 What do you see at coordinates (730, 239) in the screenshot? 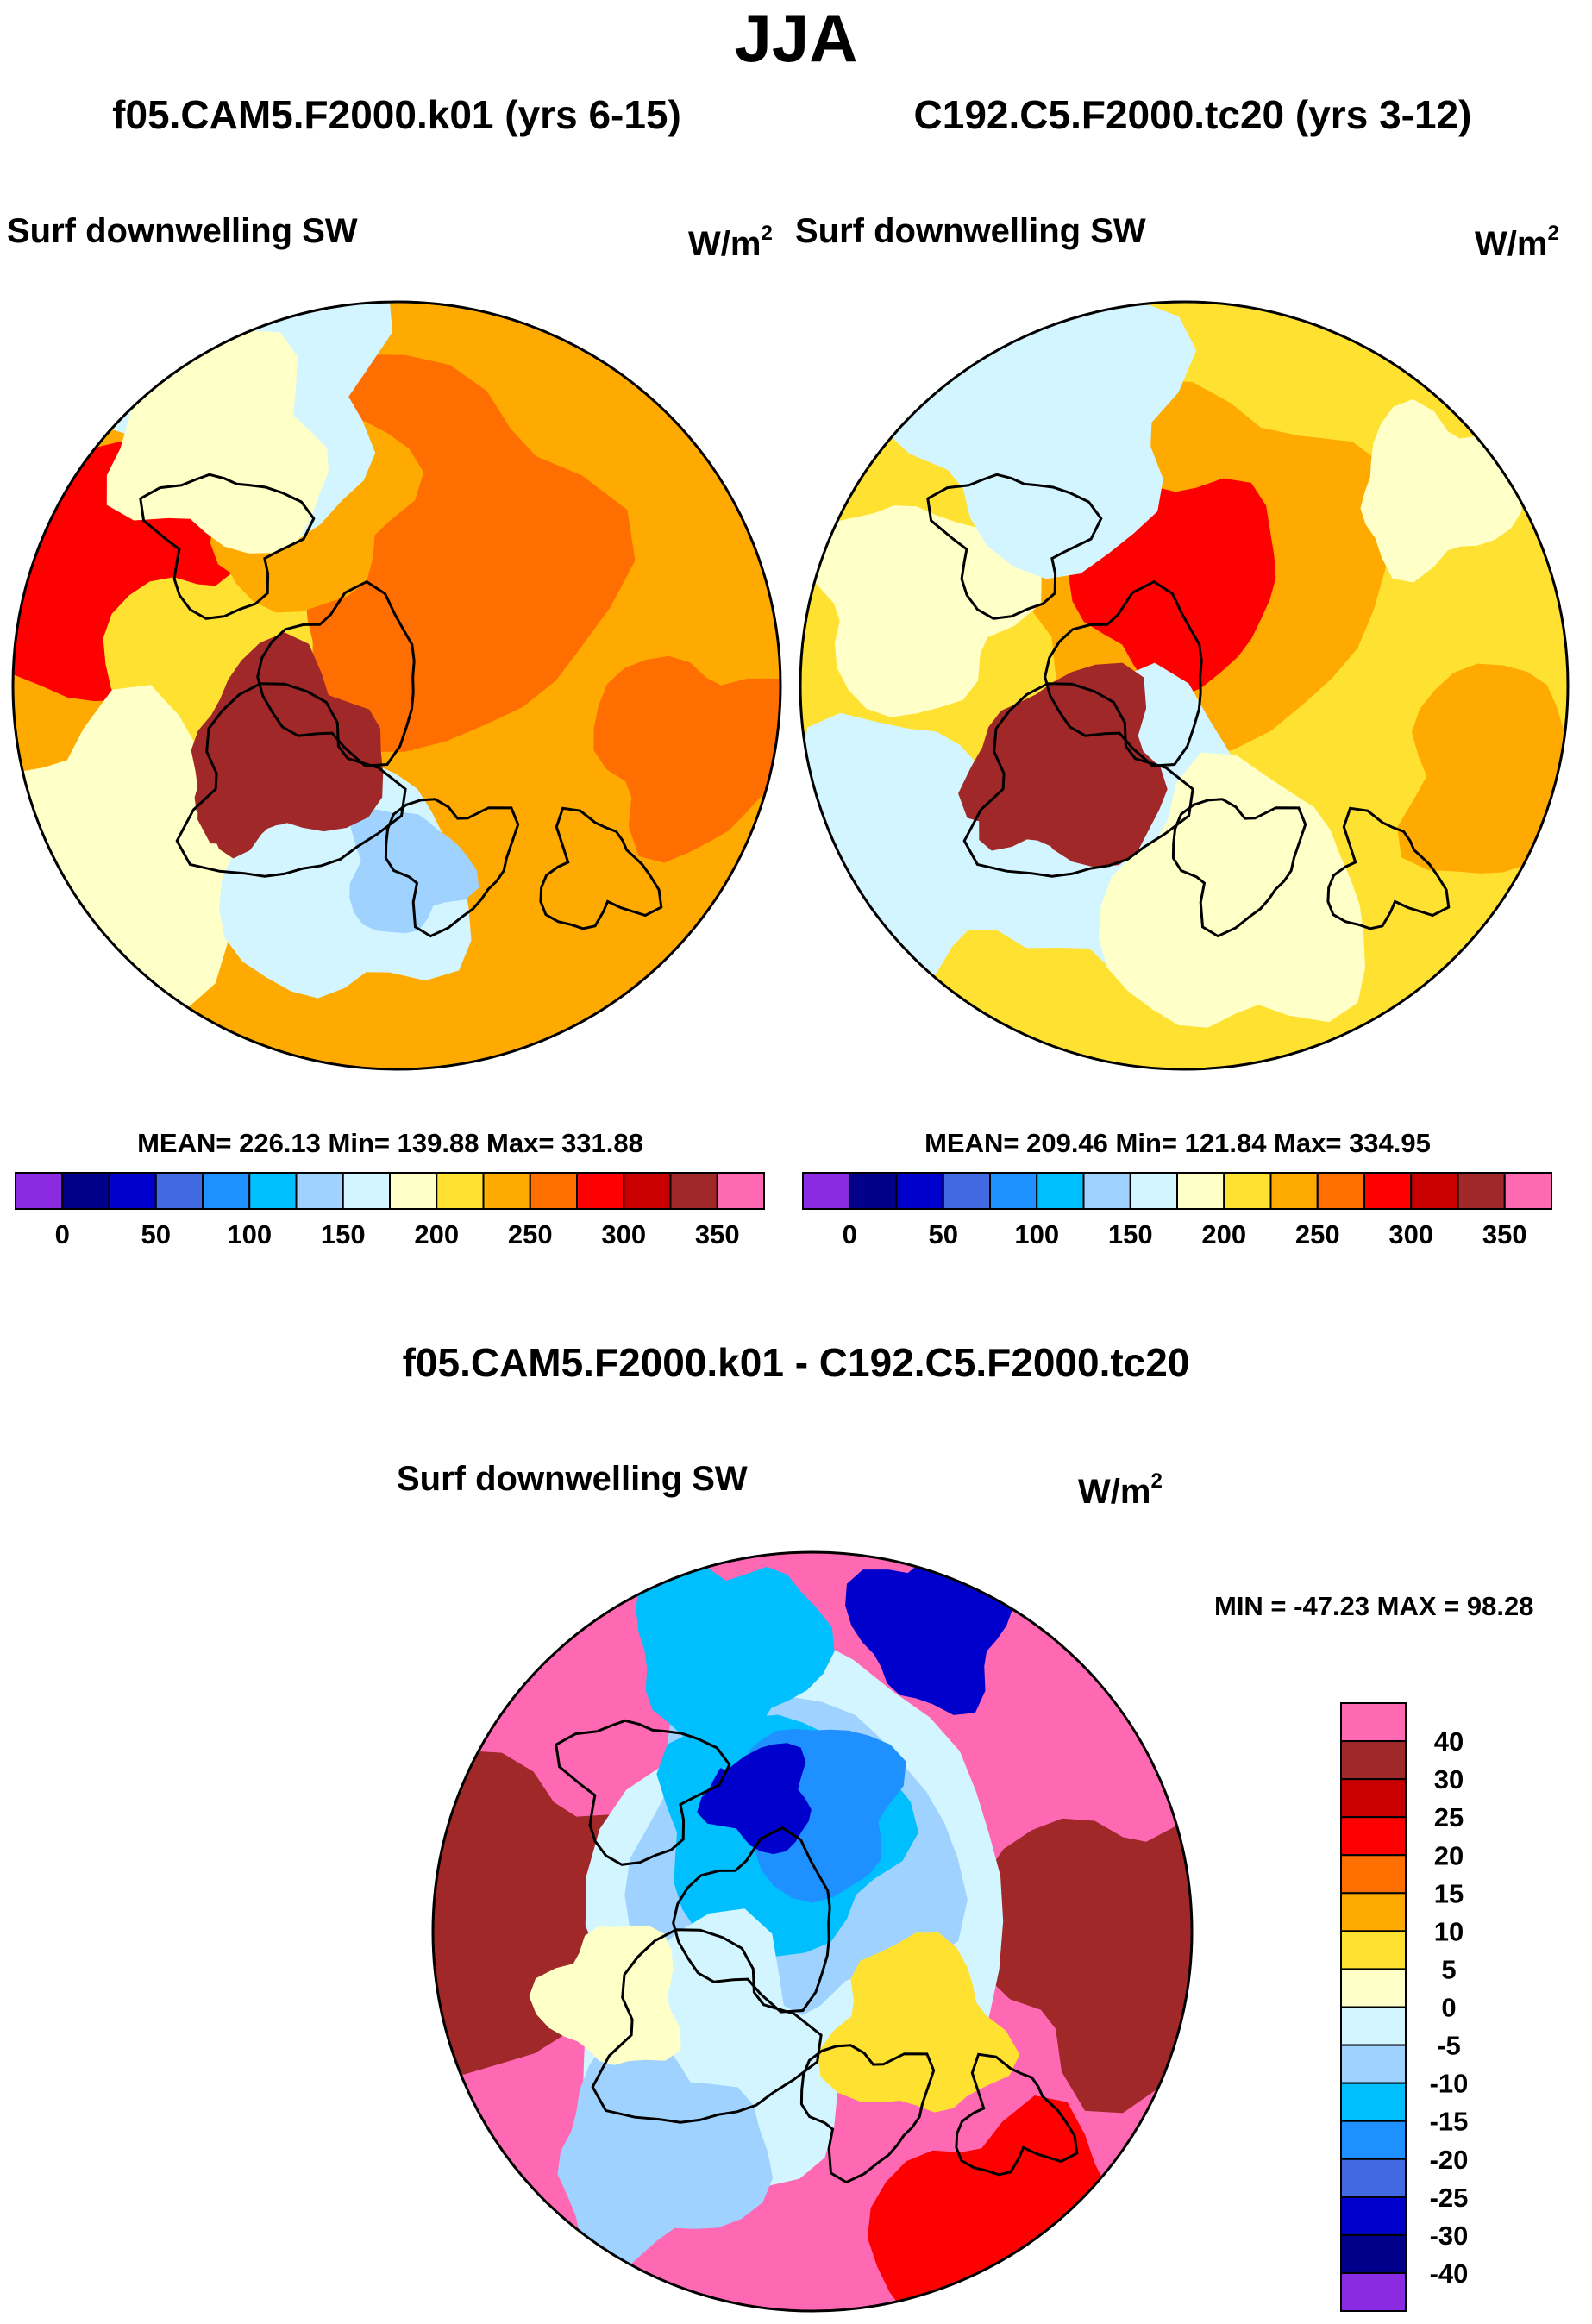
I see `panel-1-units: W/m2` at bounding box center [730, 239].